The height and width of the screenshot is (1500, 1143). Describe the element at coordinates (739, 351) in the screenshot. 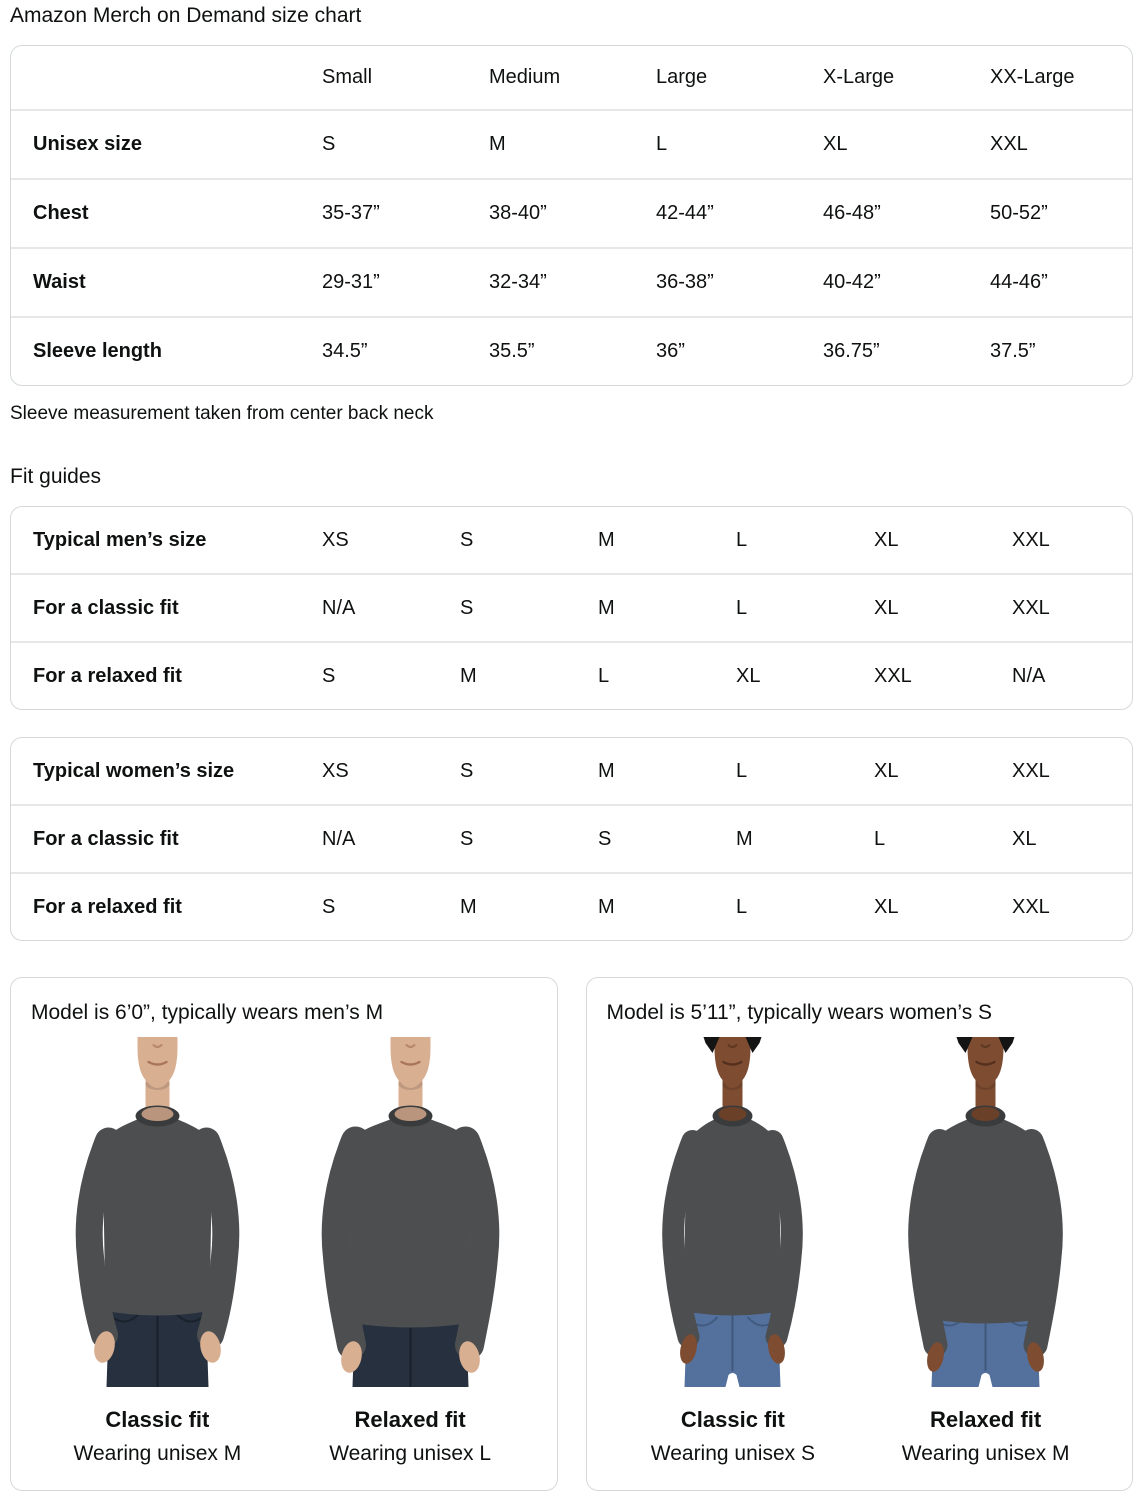

I see `size-value: 36”` at that location.